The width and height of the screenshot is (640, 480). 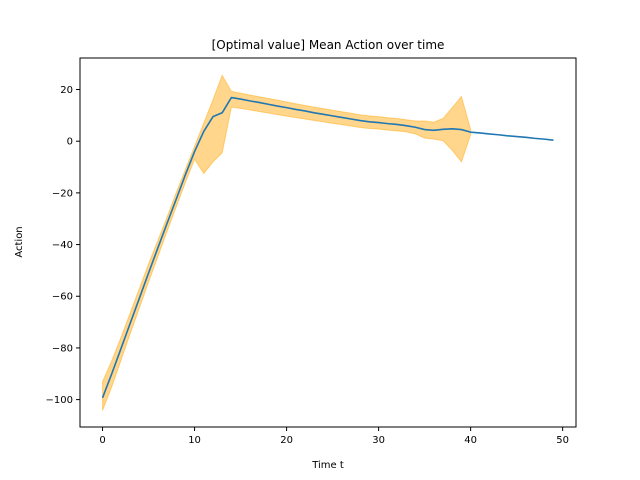 I want to click on y-tick-label: −100, so click(x=59, y=400).